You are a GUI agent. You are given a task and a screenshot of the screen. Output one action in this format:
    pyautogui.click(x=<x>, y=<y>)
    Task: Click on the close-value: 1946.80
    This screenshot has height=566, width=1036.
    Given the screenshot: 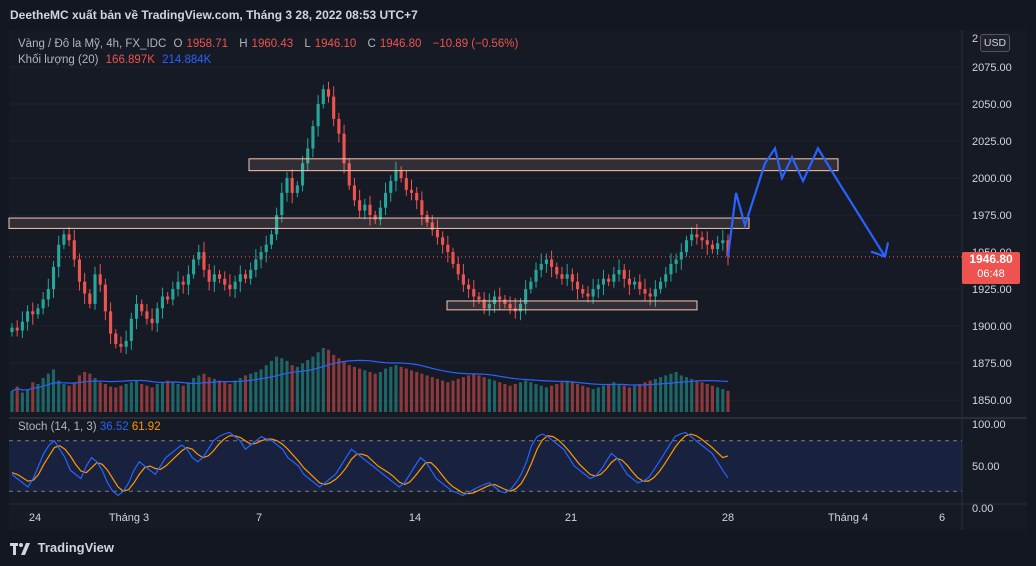 What is the action you would take?
    pyautogui.click(x=400, y=44)
    